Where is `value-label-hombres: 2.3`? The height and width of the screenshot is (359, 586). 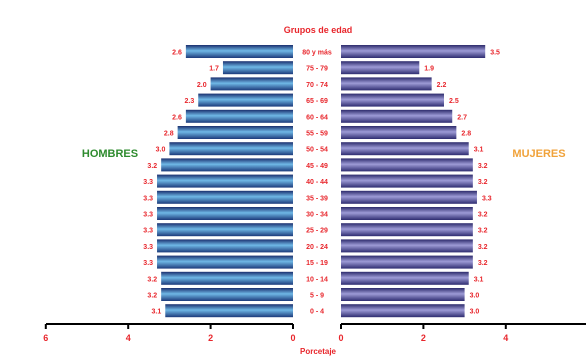
value-label-hombres: 2.3 is located at coordinates (190, 101).